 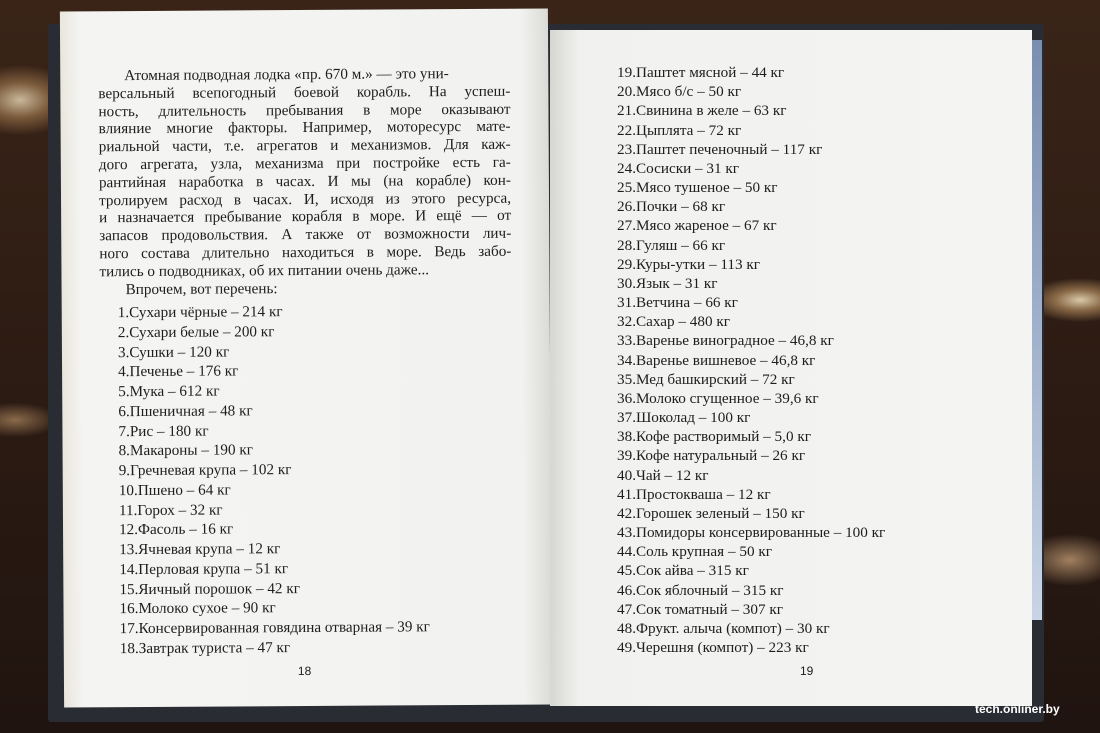 What do you see at coordinates (170, 510) in the screenshot?
I see `list-item: 11.Горох – 32 кг` at bounding box center [170, 510].